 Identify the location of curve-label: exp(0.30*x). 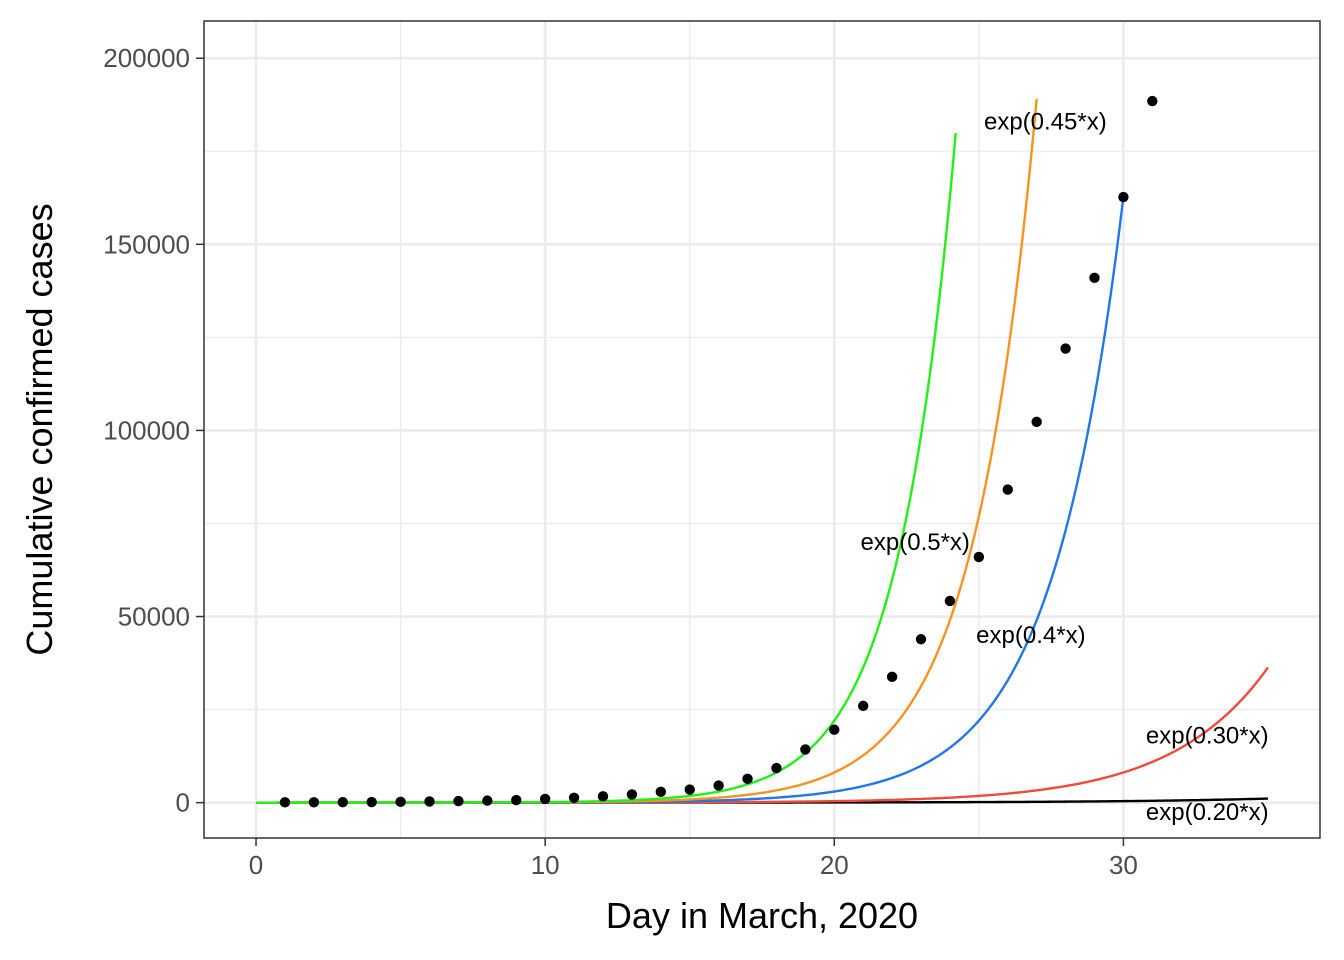
(1207, 736).